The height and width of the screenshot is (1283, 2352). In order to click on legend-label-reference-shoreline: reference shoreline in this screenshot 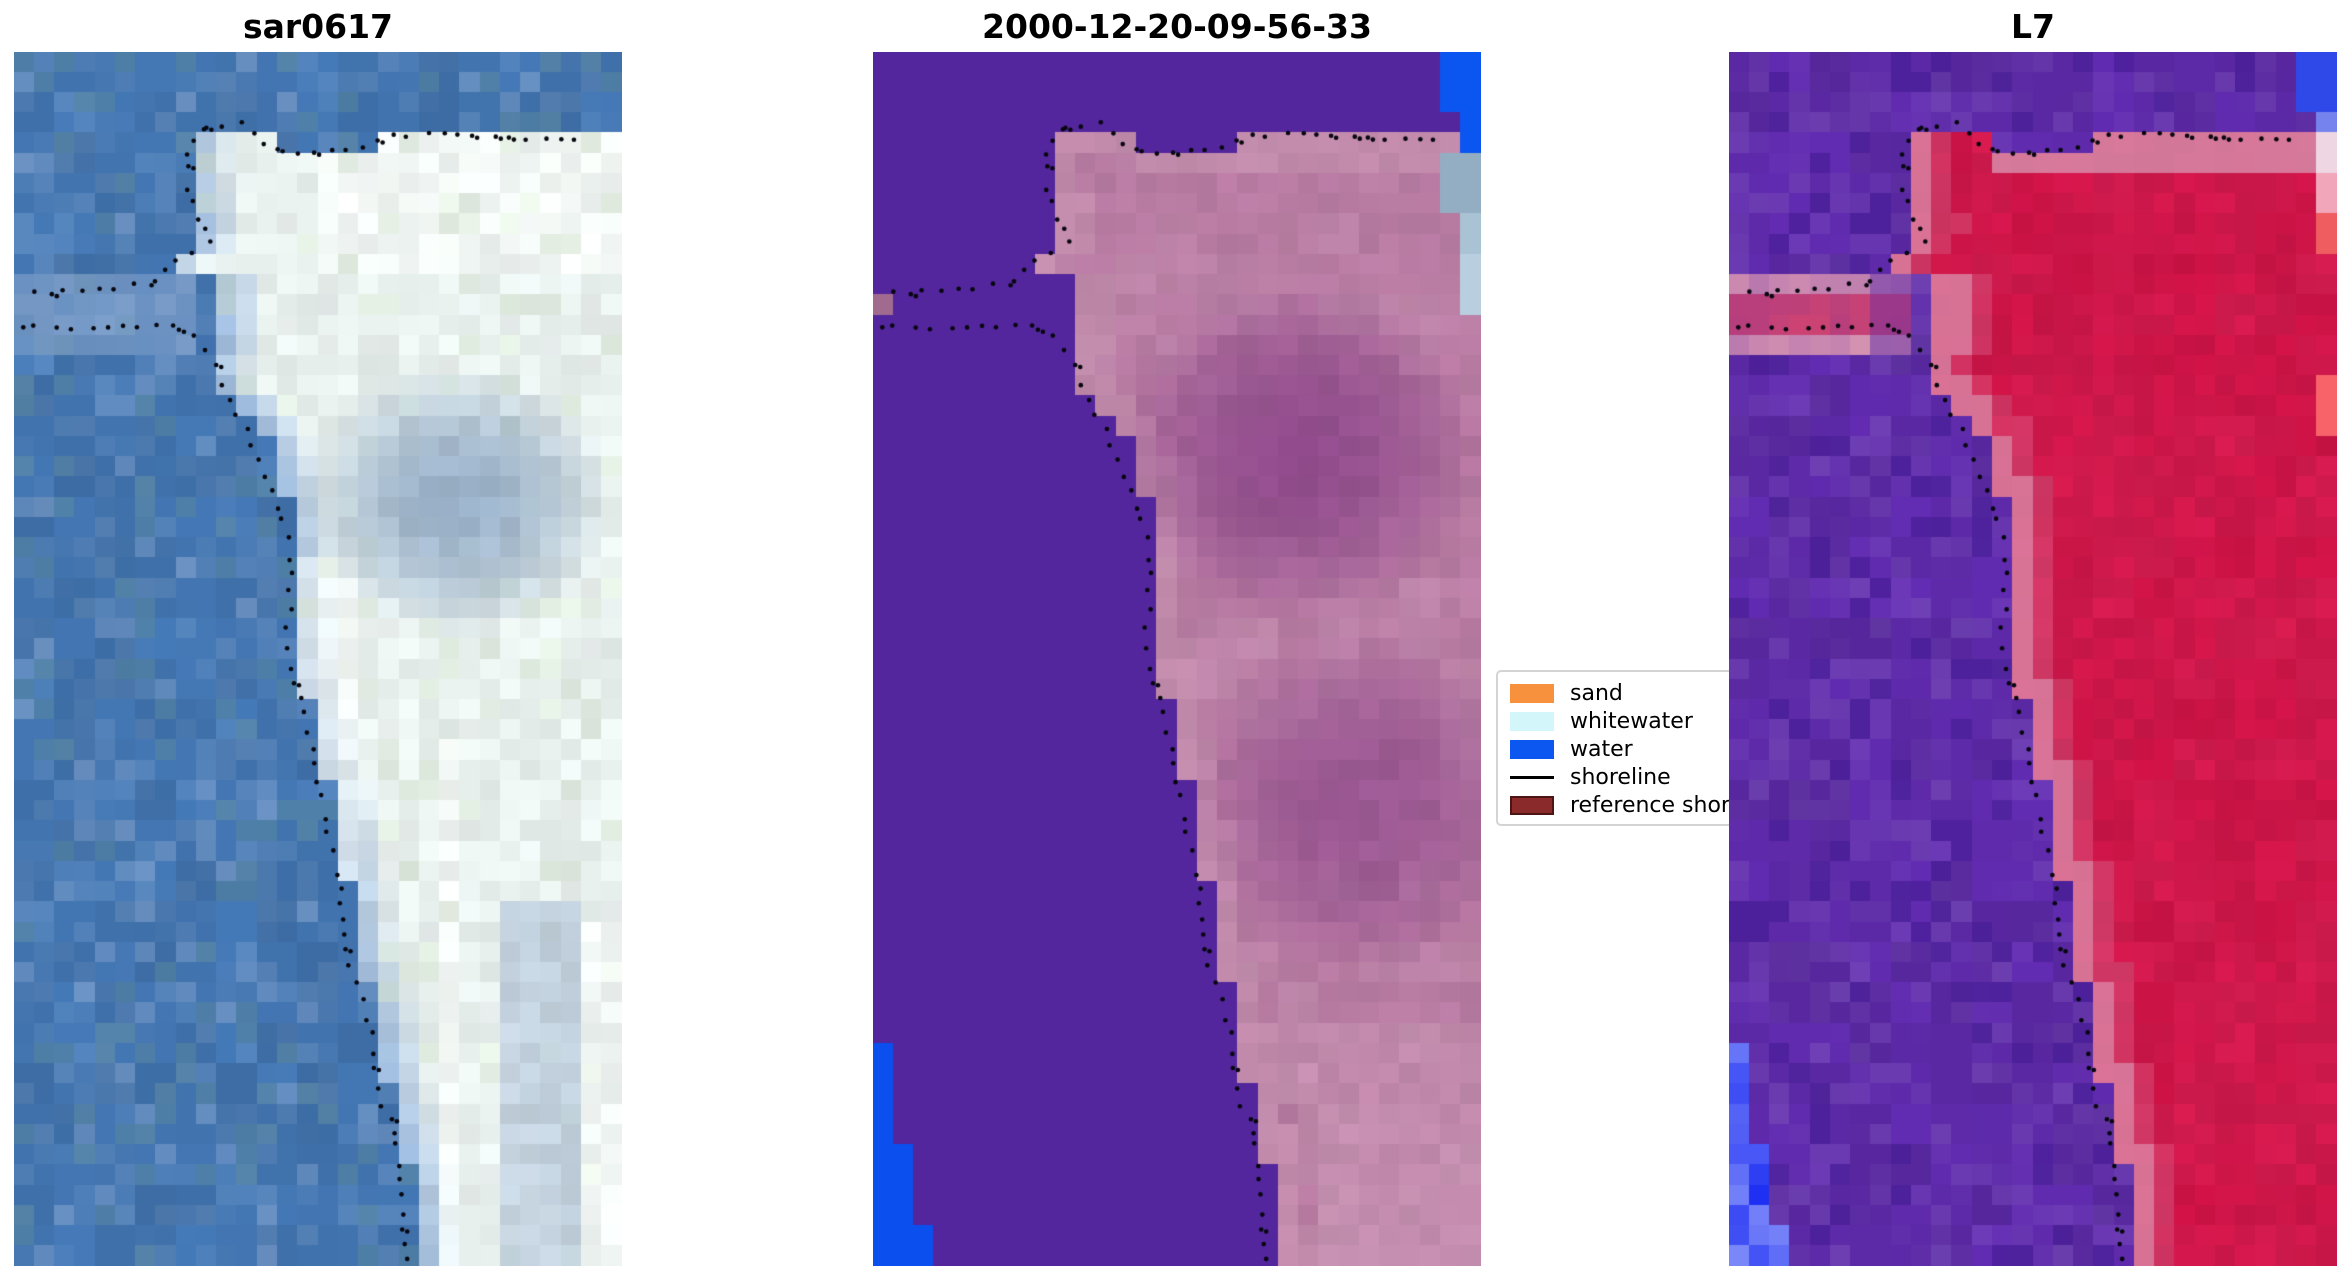, I will do `click(1656, 805)`.